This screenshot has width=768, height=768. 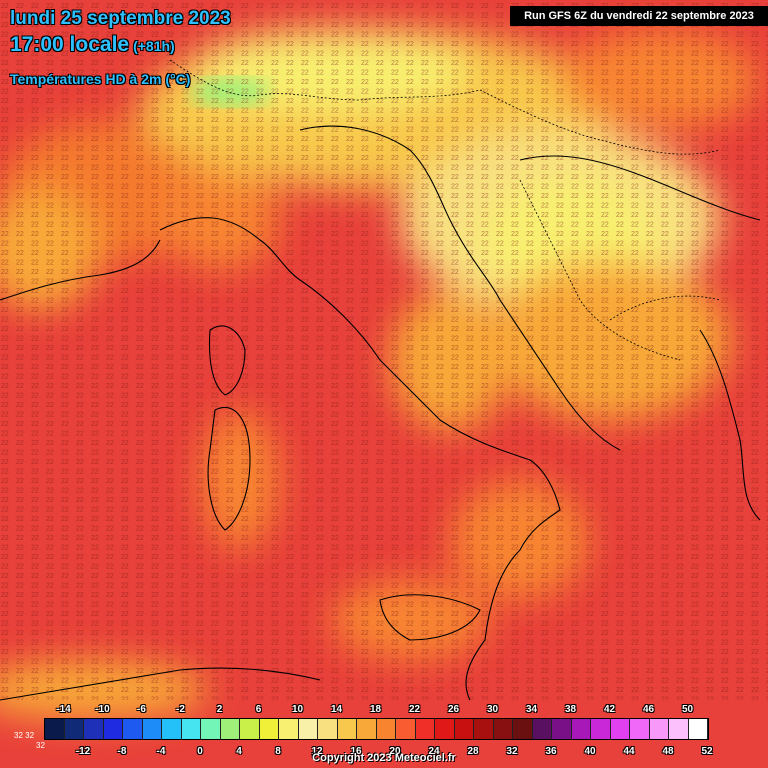 I want to click on legend-tick-top: 14, so click(x=336, y=709).